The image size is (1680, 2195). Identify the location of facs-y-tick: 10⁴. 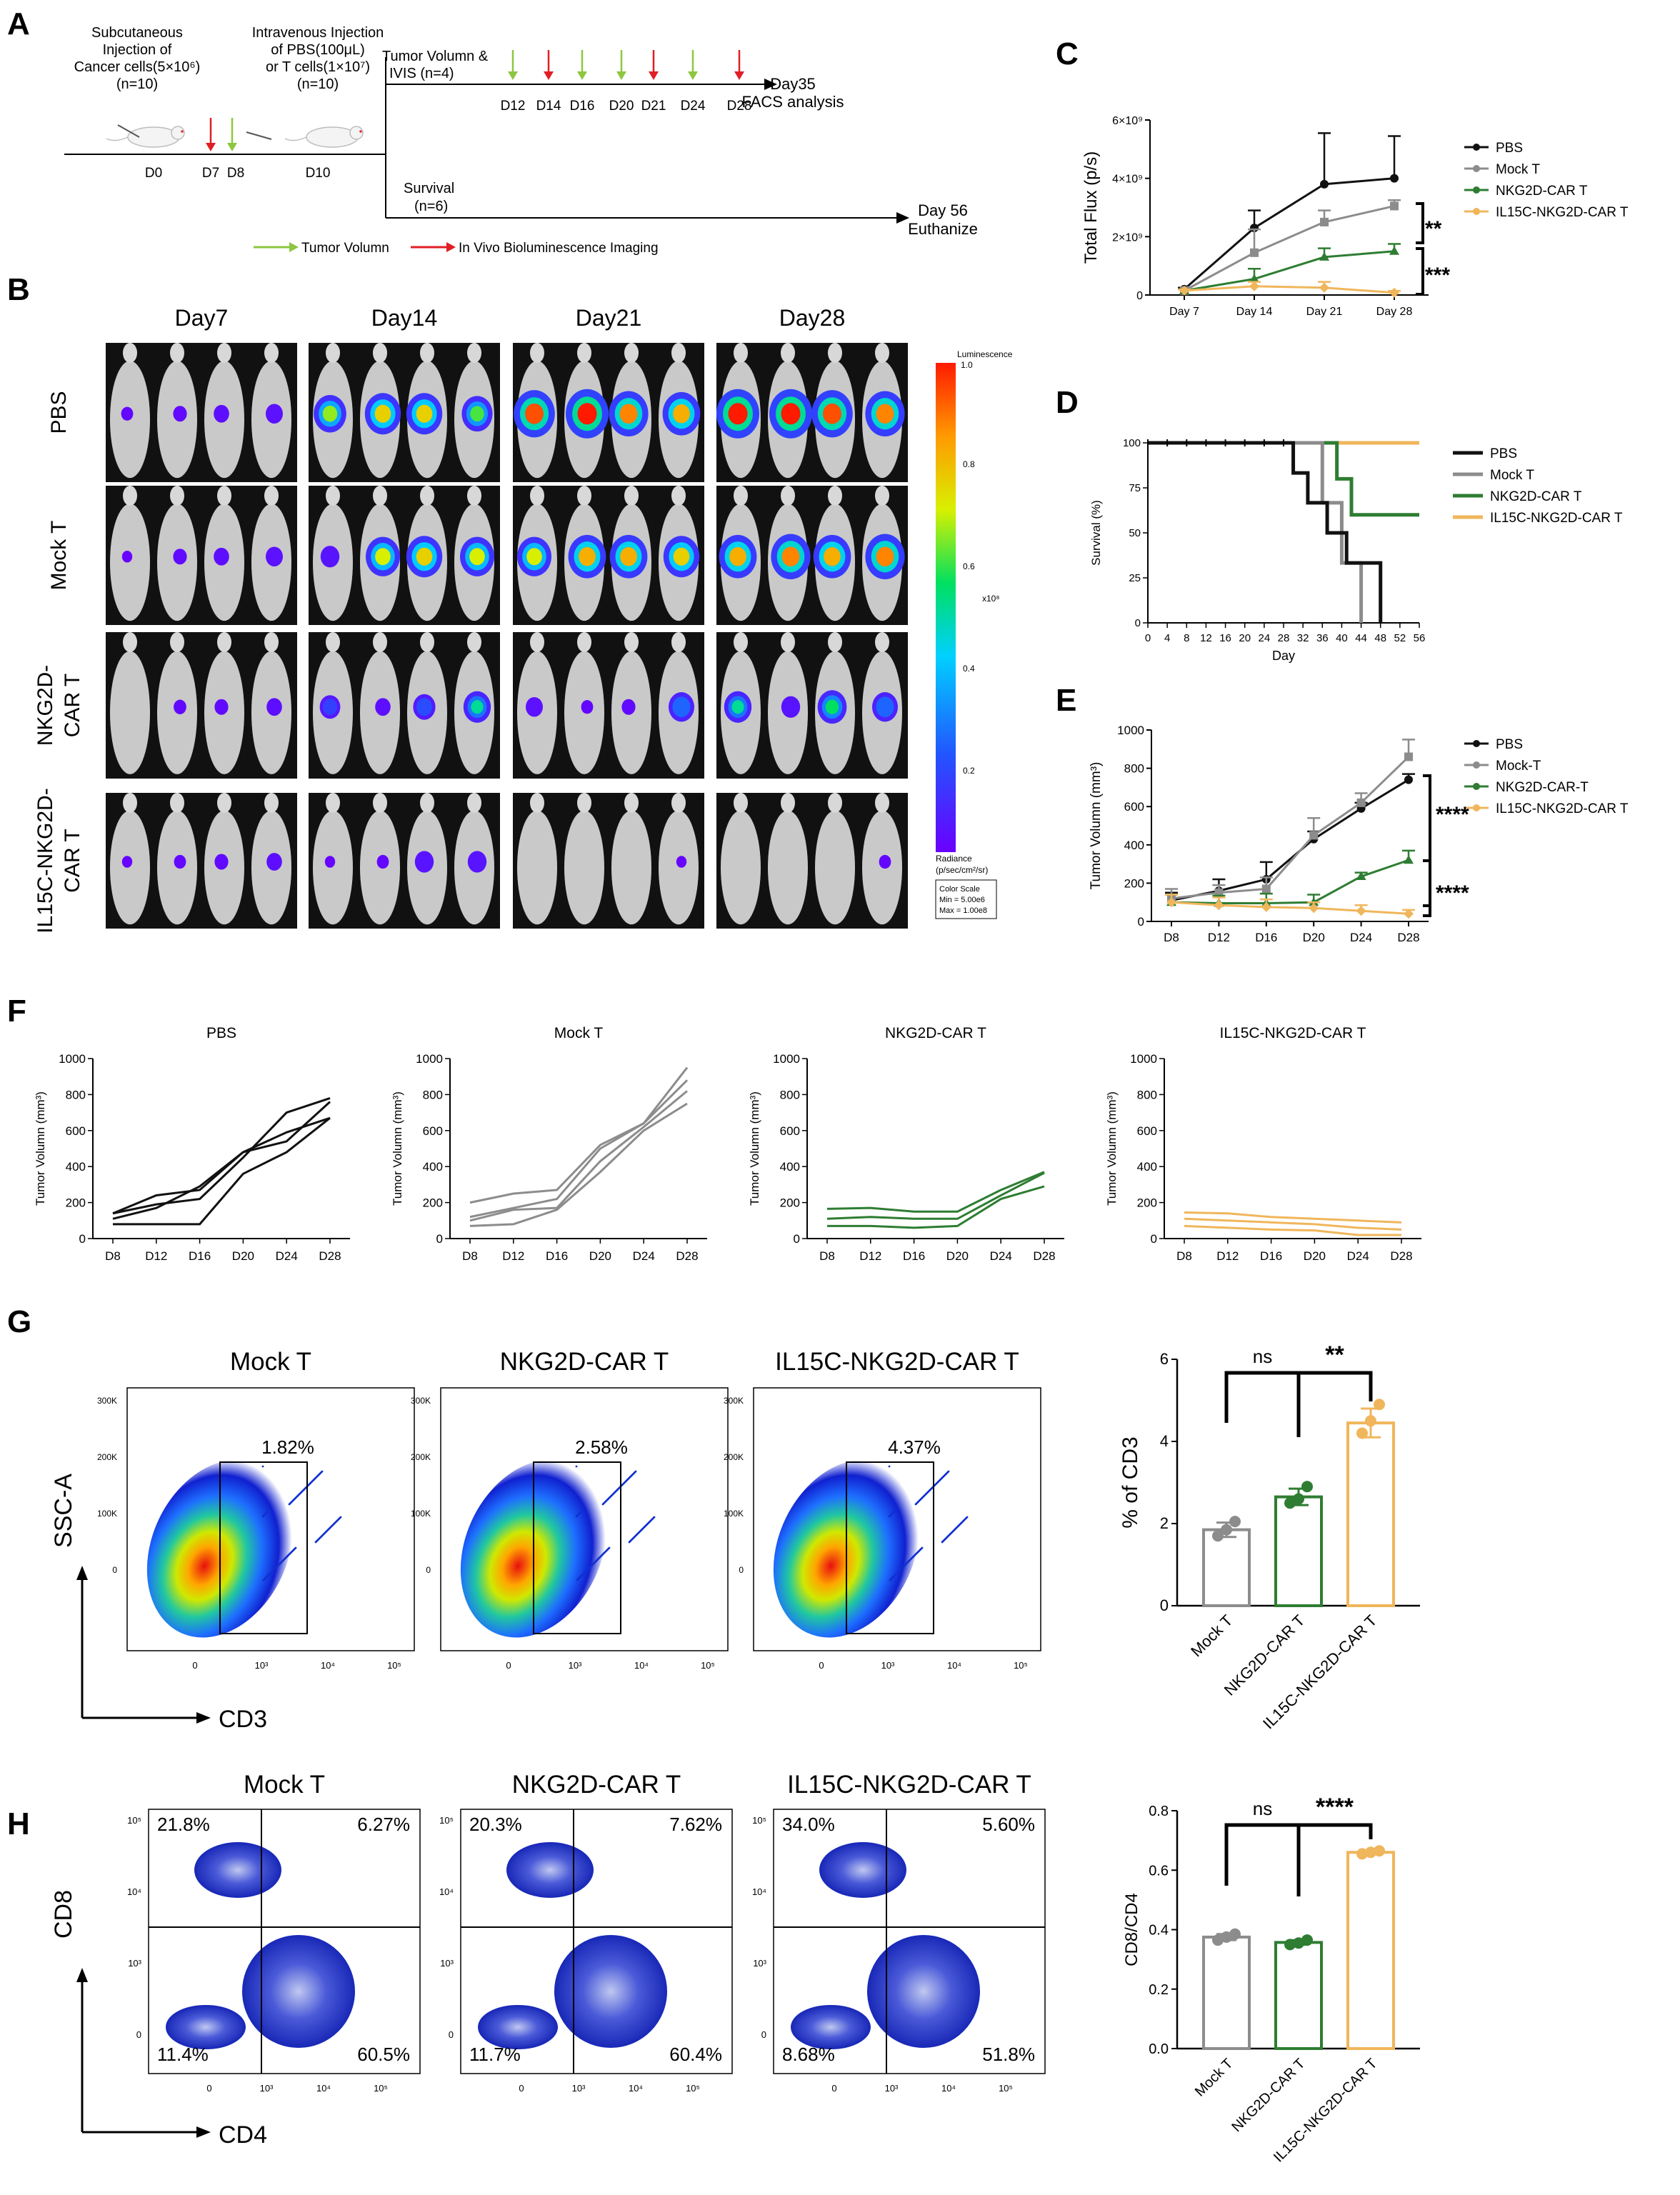
(759, 1891).